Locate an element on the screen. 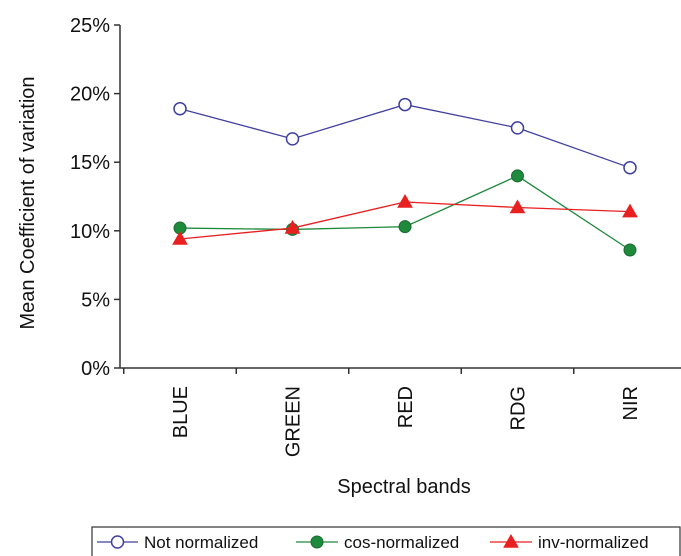  legend-label: inv-normalized is located at coordinates (593, 542).